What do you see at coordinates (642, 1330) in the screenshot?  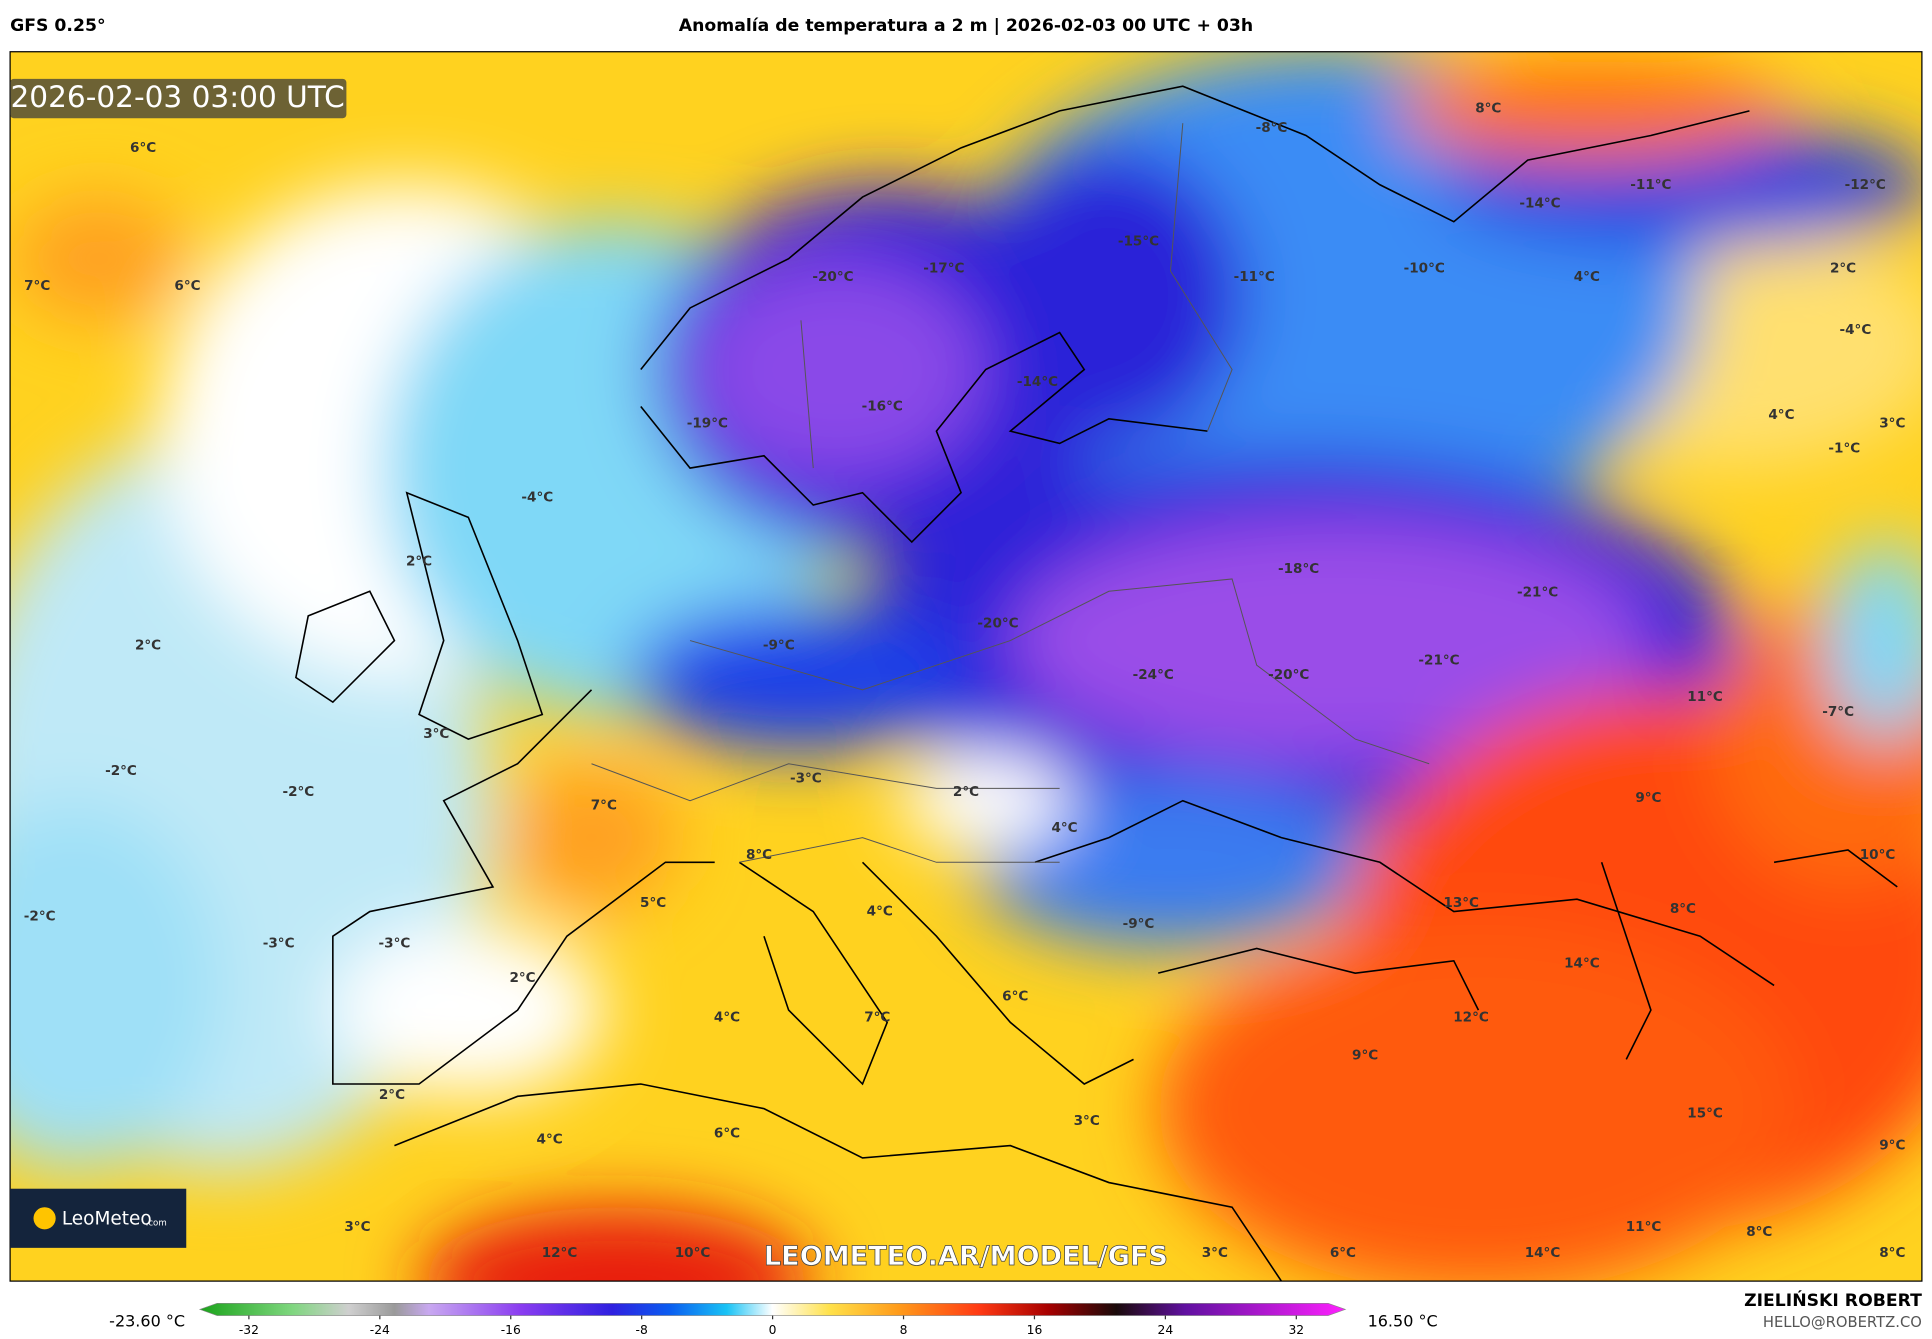 I see `colorbar-tick-label: -8` at bounding box center [642, 1330].